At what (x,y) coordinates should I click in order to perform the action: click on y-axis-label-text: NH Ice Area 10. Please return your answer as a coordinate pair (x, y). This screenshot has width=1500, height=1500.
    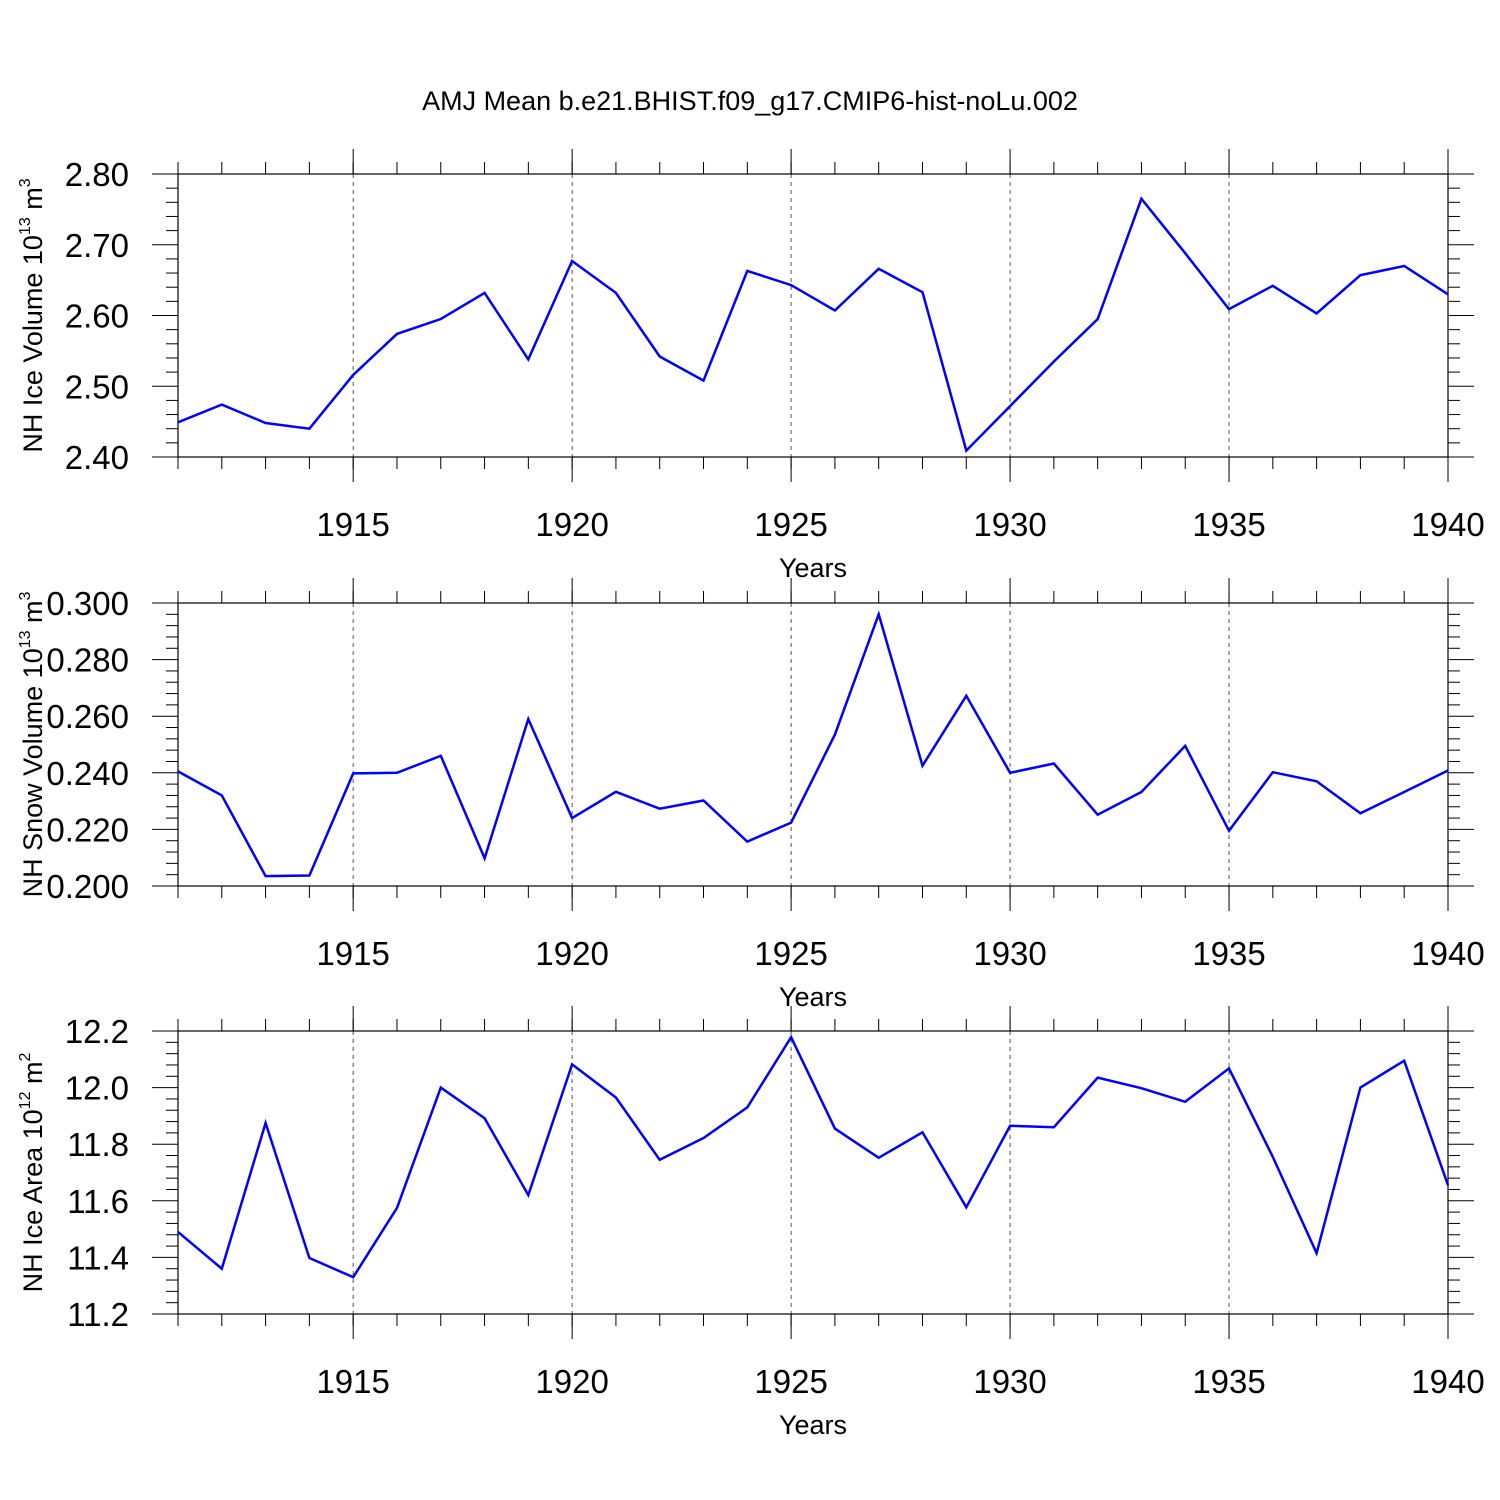
    Looking at the image, I should click on (33, 1200).